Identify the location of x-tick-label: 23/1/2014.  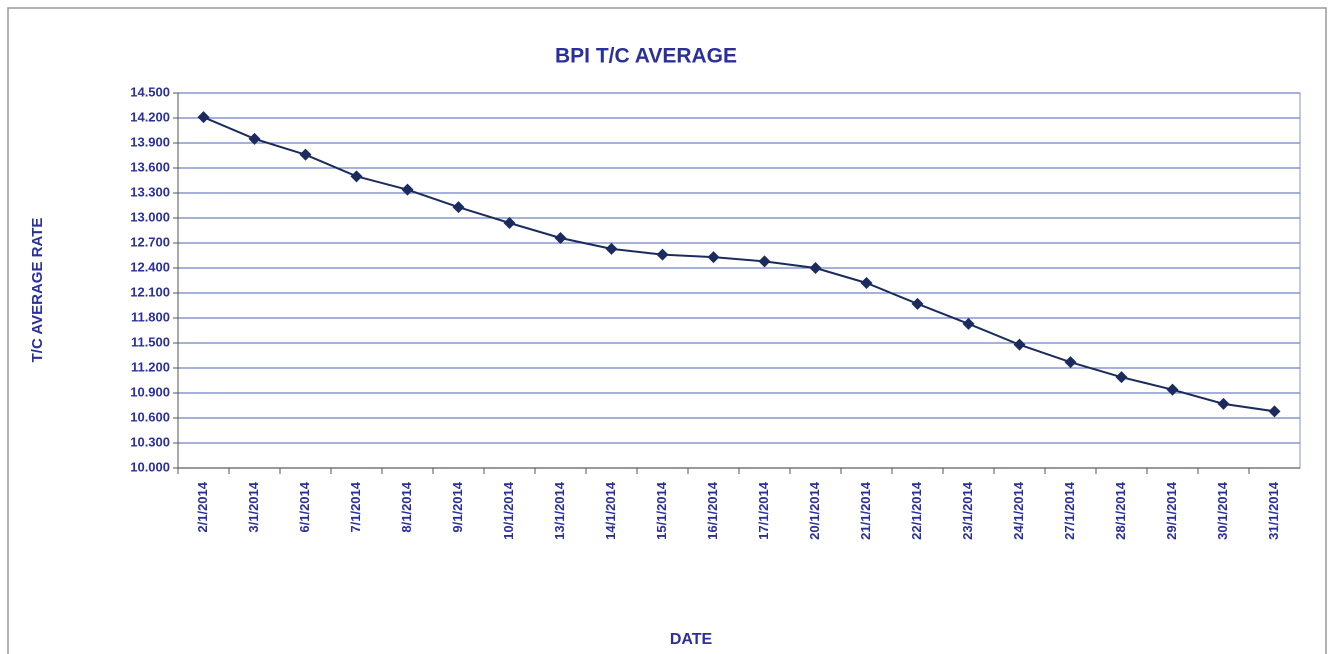
(967, 510).